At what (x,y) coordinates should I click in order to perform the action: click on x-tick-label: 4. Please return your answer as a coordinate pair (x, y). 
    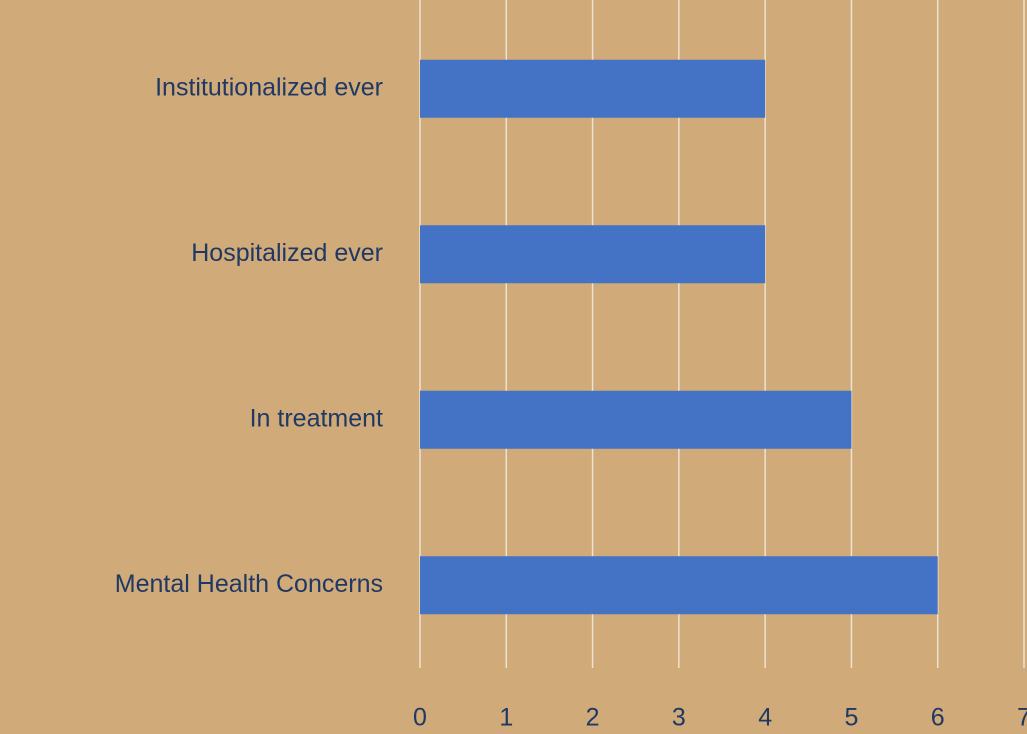
    Looking at the image, I should click on (765, 718).